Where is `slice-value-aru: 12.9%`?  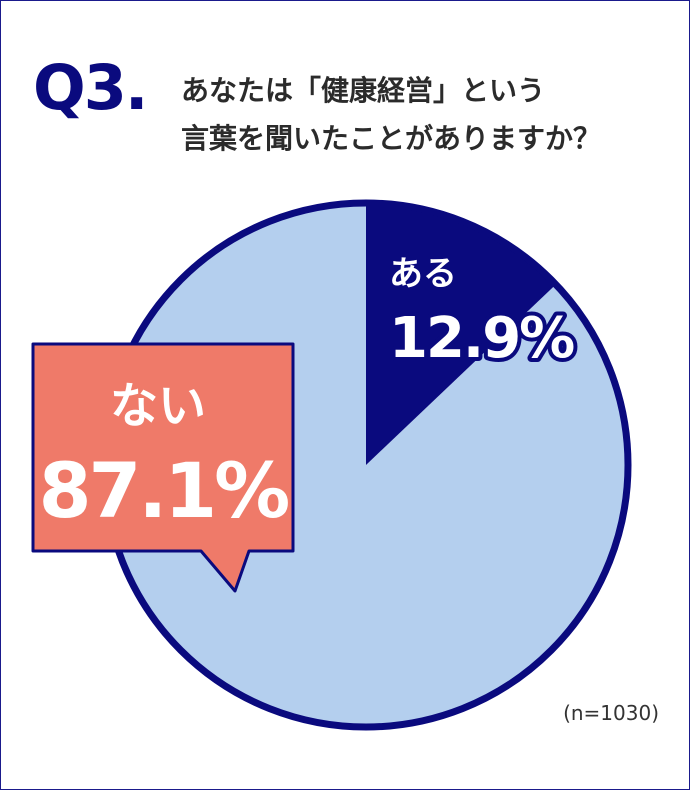
slice-value-aru: 12.9% is located at coordinates (481, 338).